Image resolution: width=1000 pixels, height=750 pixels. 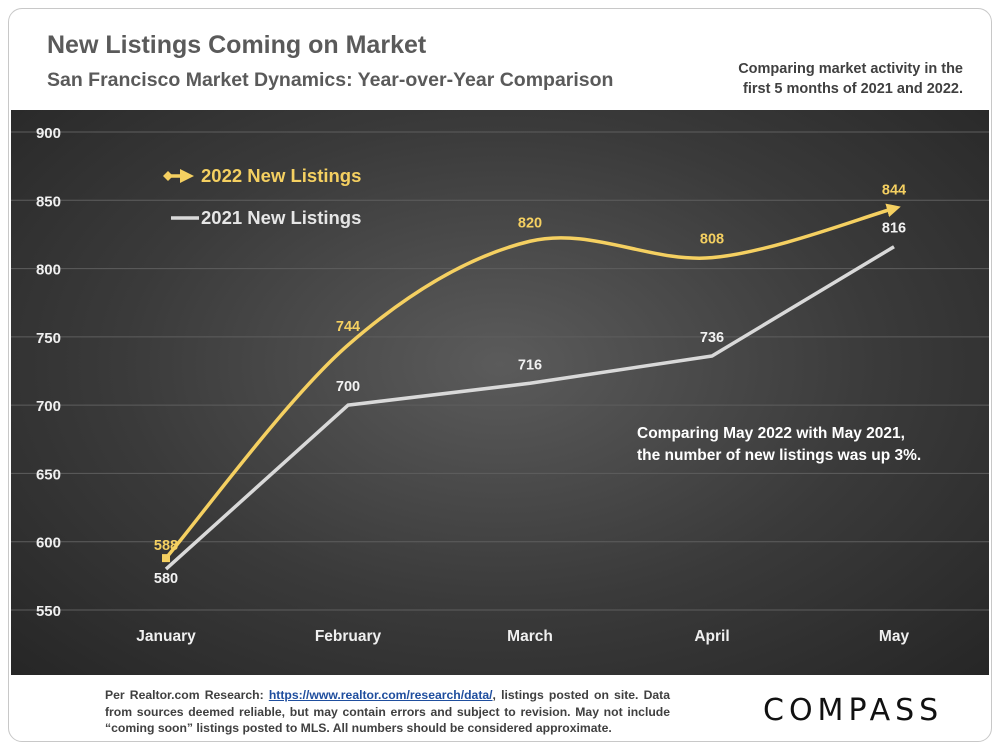 What do you see at coordinates (530, 365) in the screenshot?
I see `data-label-2021: 716` at bounding box center [530, 365].